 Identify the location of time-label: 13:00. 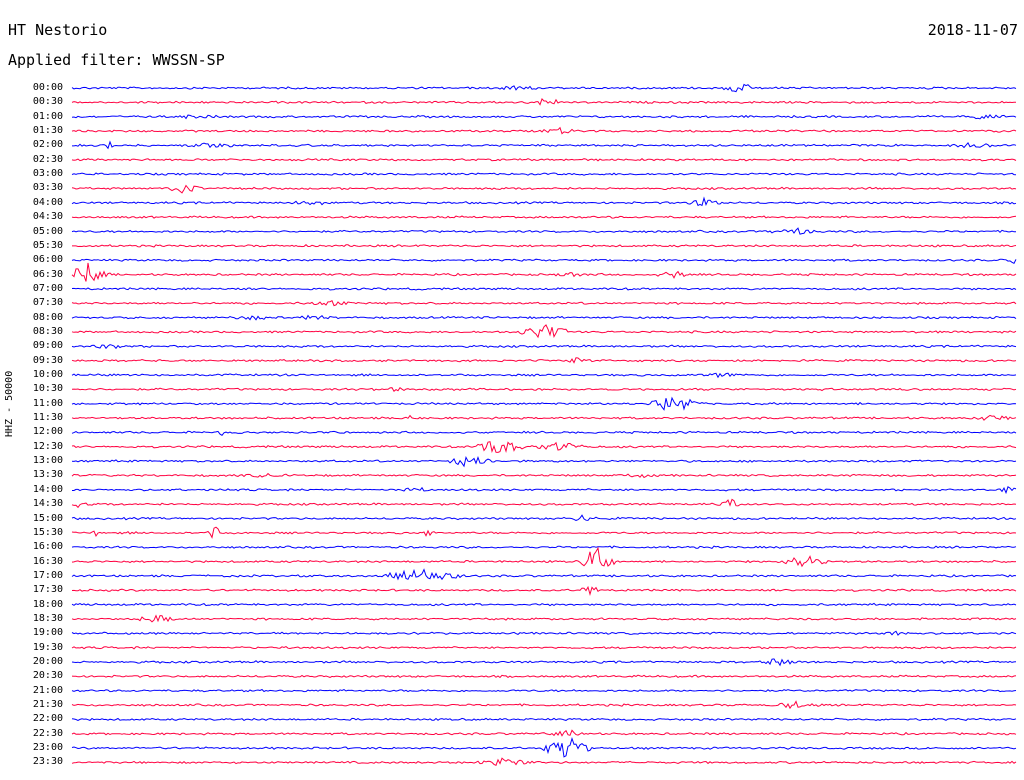
(47, 461).